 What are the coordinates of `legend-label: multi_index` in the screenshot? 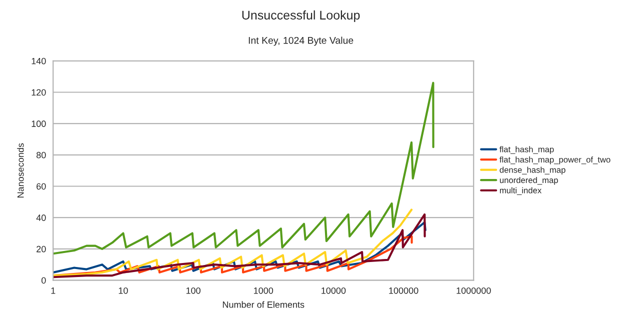 It's located at (521, 191).